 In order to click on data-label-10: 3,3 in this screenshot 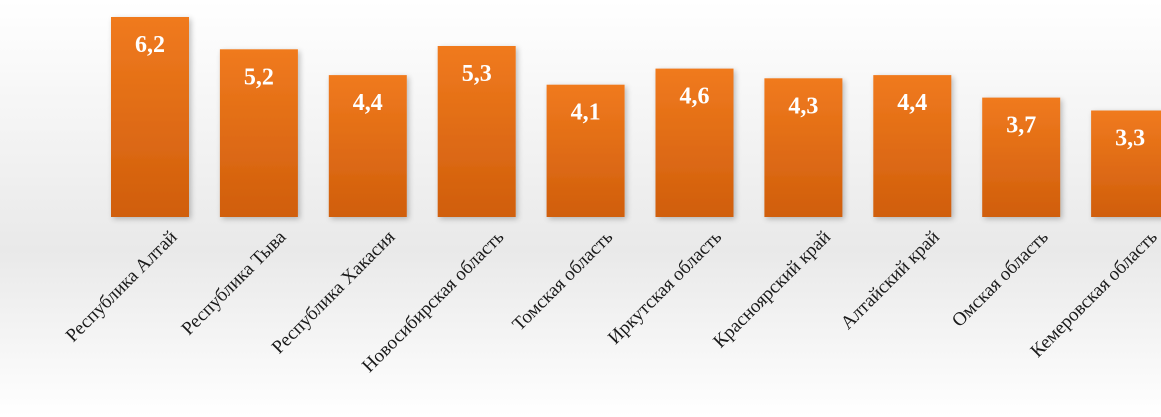, I will do `click(1130, 139)`.